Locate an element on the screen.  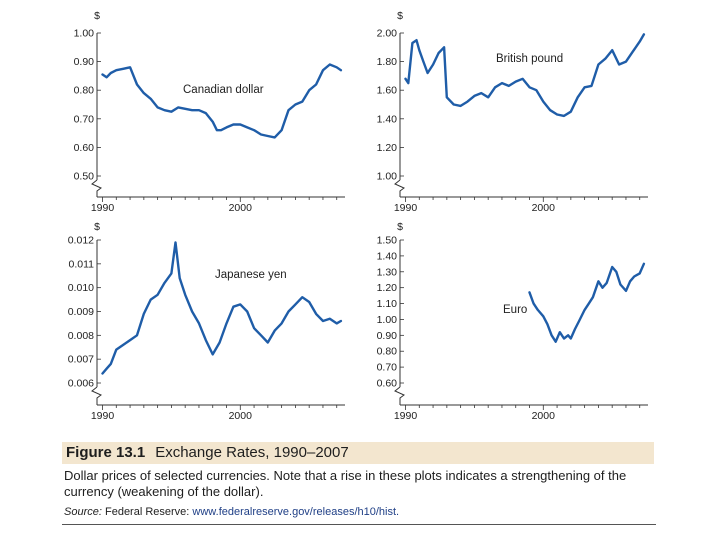
chart-4-y-tick-label-9: 0.60 is located at coordinates (387, 384).